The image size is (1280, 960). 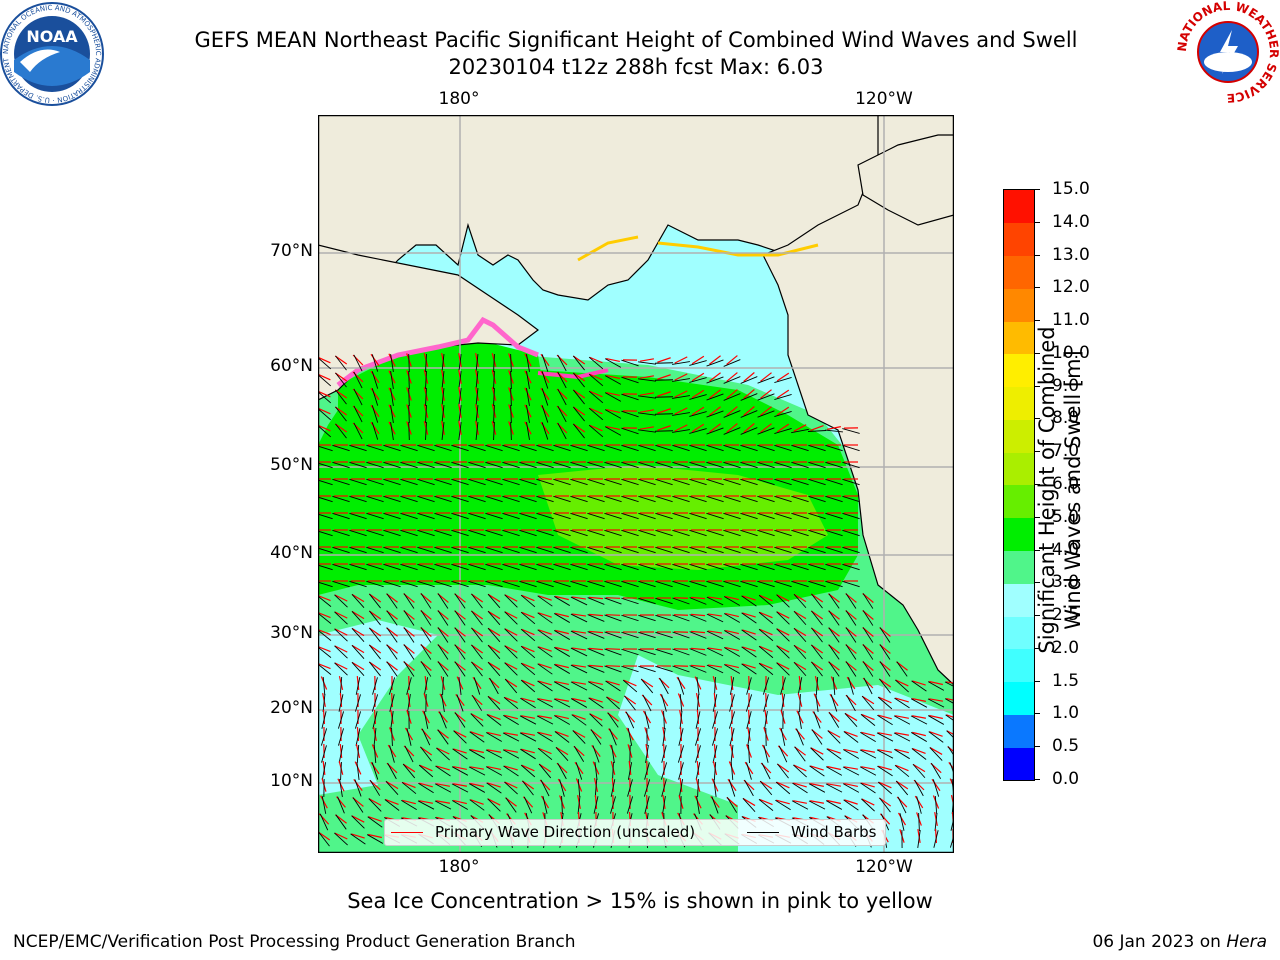 What do you see at coordinates (1019, 567) in the screenshot?
I see `colorbar-segment` at bounding box center [1019, 567].